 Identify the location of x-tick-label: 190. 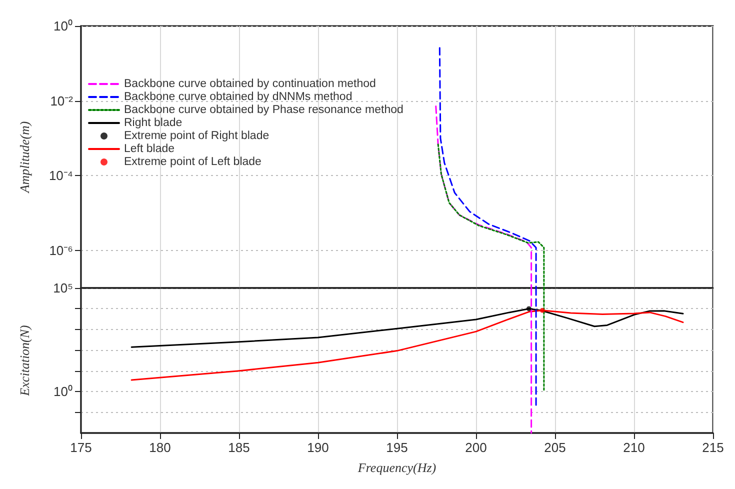
(318, 447).